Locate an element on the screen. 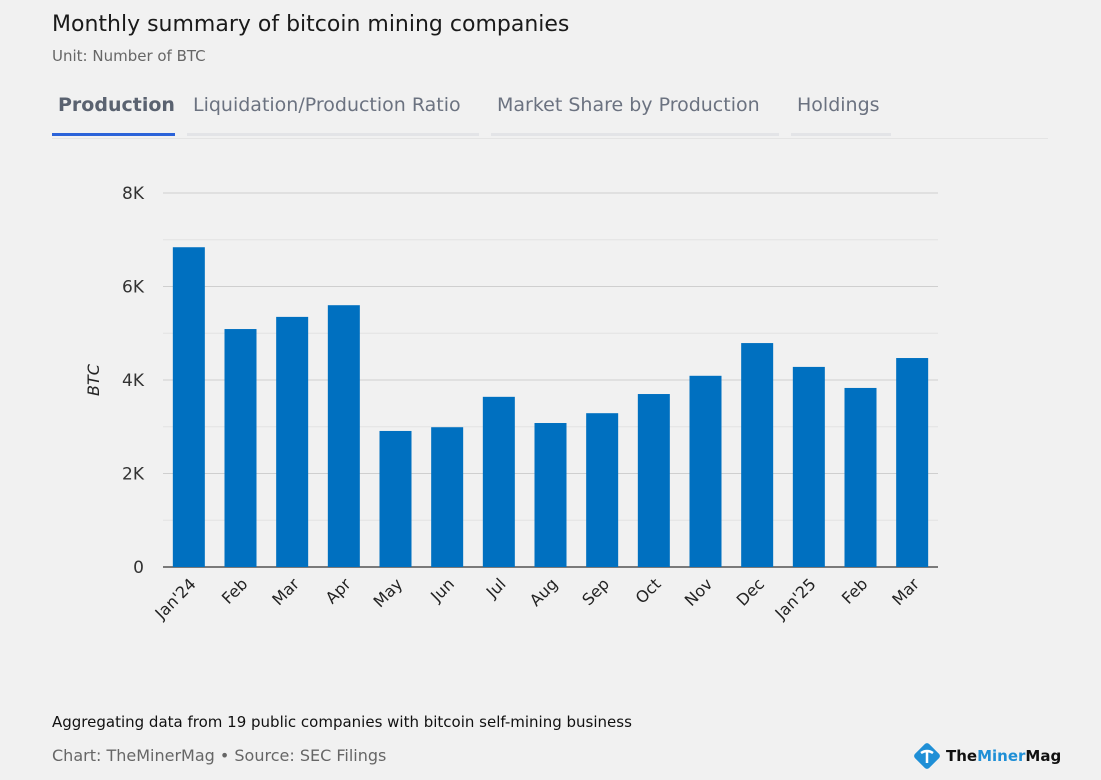 This screenshot has height=780, width=1101. x-tick-label: May is located at coordinates (388, 592).